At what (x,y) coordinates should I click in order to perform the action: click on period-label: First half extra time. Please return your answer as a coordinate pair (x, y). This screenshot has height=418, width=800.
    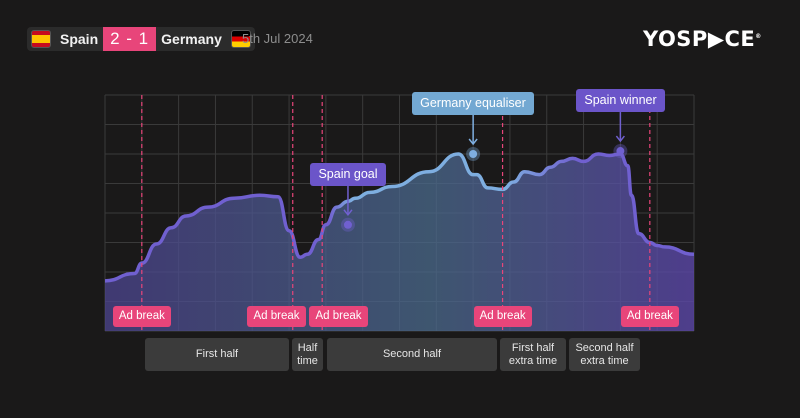
    Looking at the image, I should click on (533, 354).